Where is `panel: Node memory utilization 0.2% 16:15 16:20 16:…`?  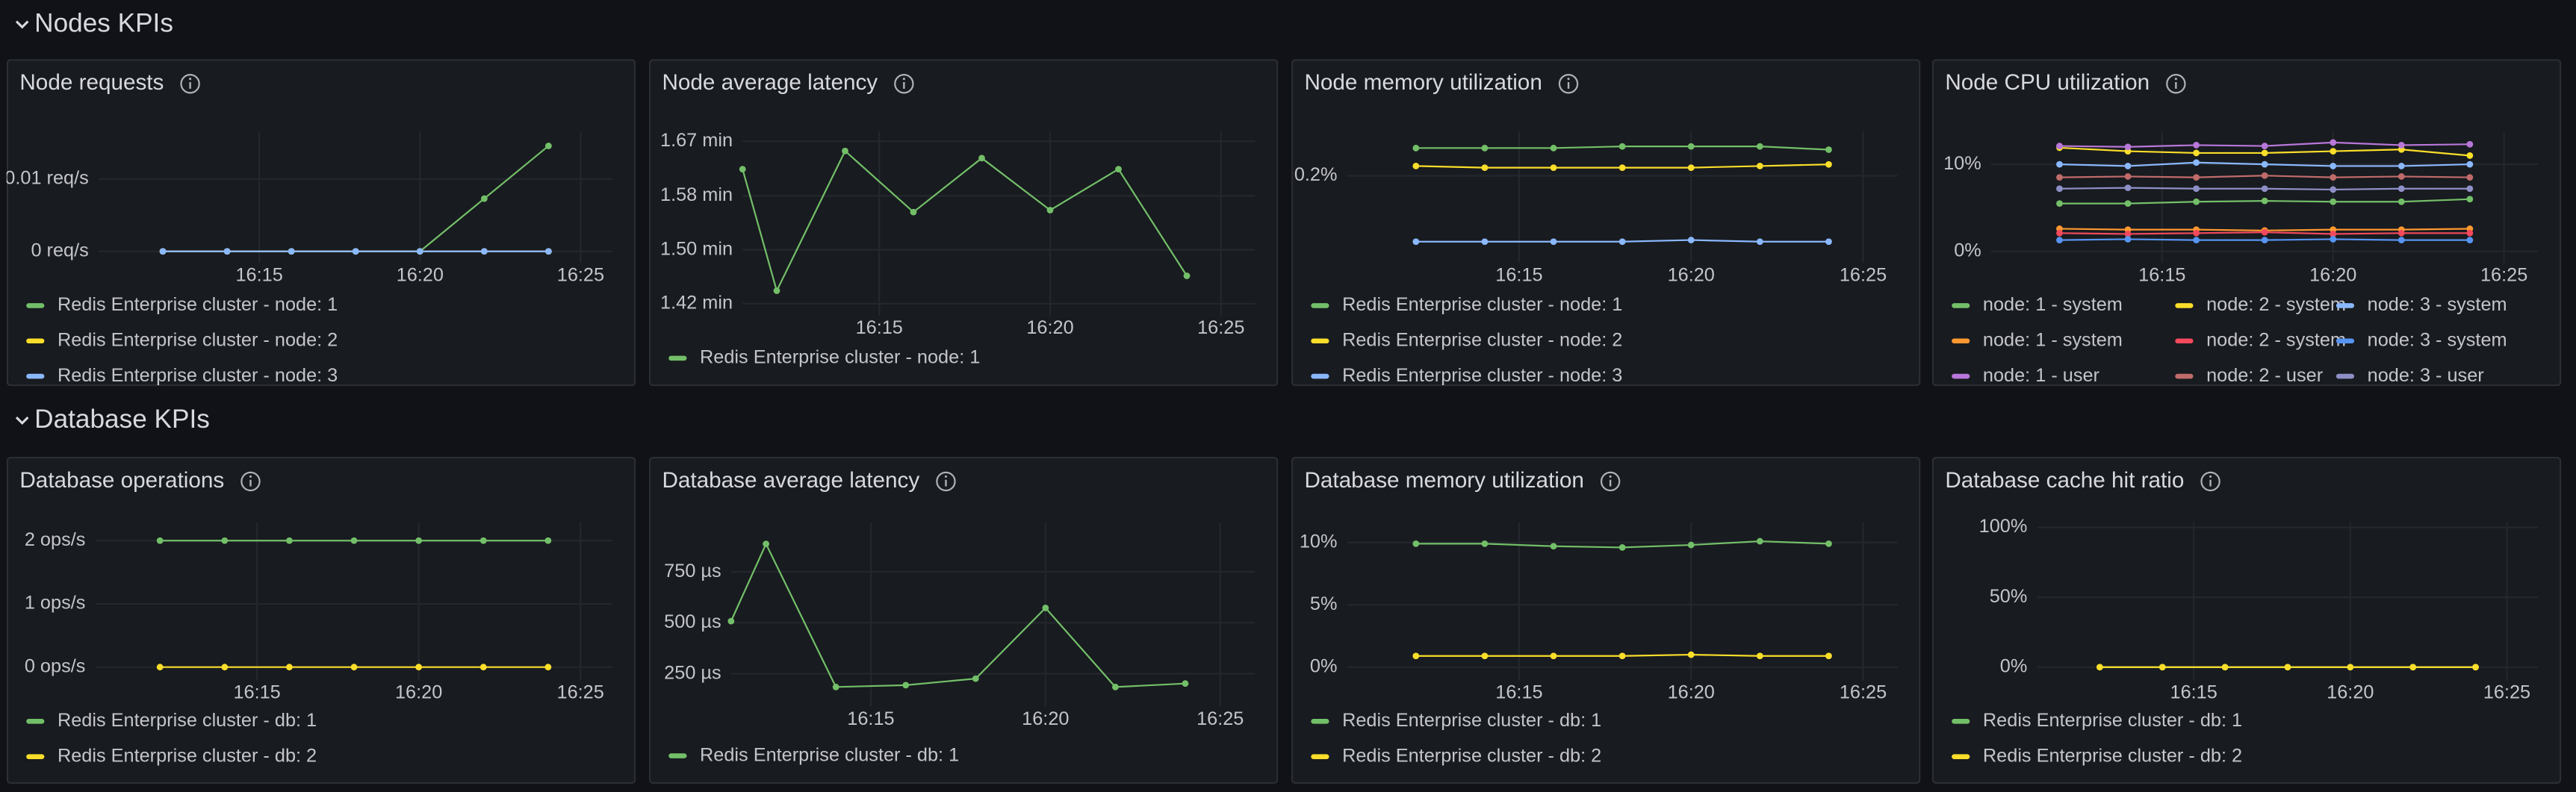 panel: Node memory utilization 0.2% 16:15 16:20 16:… is located at coordinates (1606, 223).